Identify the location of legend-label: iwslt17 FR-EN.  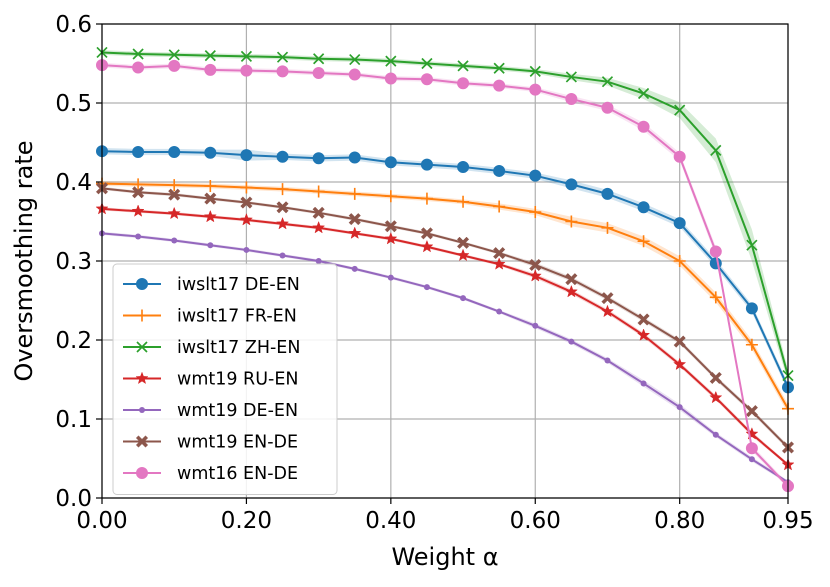
(237, 317).